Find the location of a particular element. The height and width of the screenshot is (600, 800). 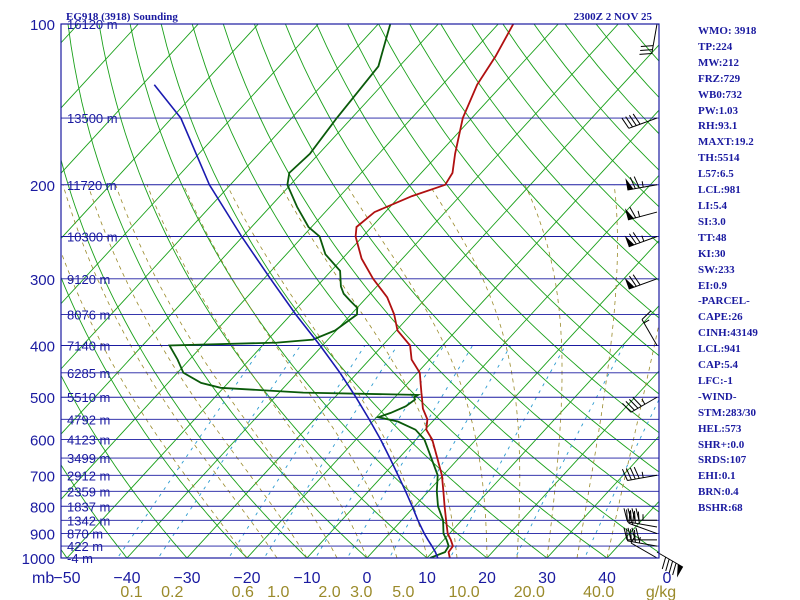

index-item: LCL:941 is located at coordinates (719, 349).